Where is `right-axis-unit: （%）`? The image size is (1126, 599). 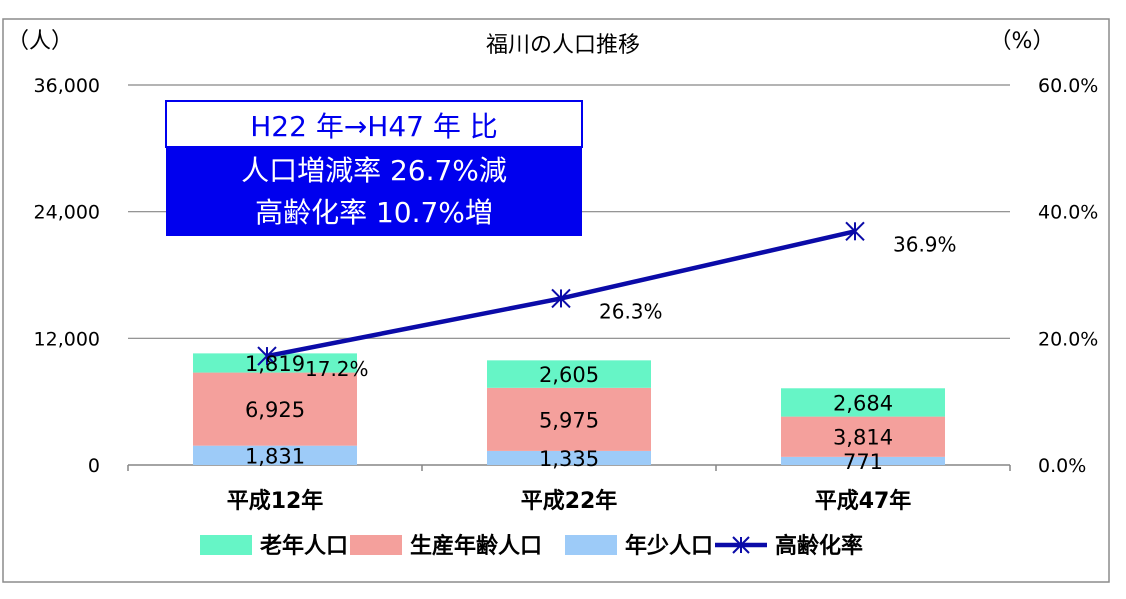
right-axis-unit: （%） is located at coordinates (1022, 41).